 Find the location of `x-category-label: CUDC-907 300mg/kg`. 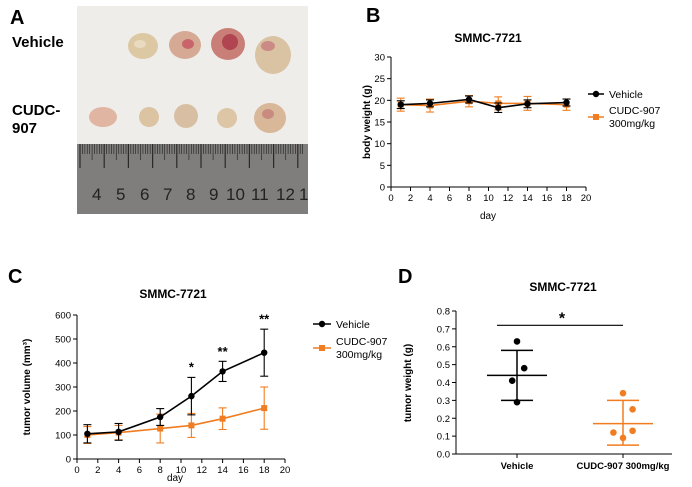

x-category-label: CUDC-907 300mg/kg is located at coordinates (623, 466).